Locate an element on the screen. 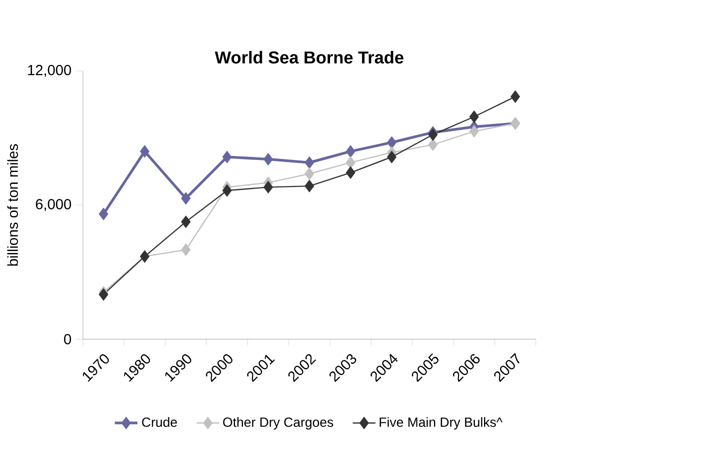 This screenshot has width=701, height=456. legend-label: Other Dry Cargoes is located at coordinates (278, 423).